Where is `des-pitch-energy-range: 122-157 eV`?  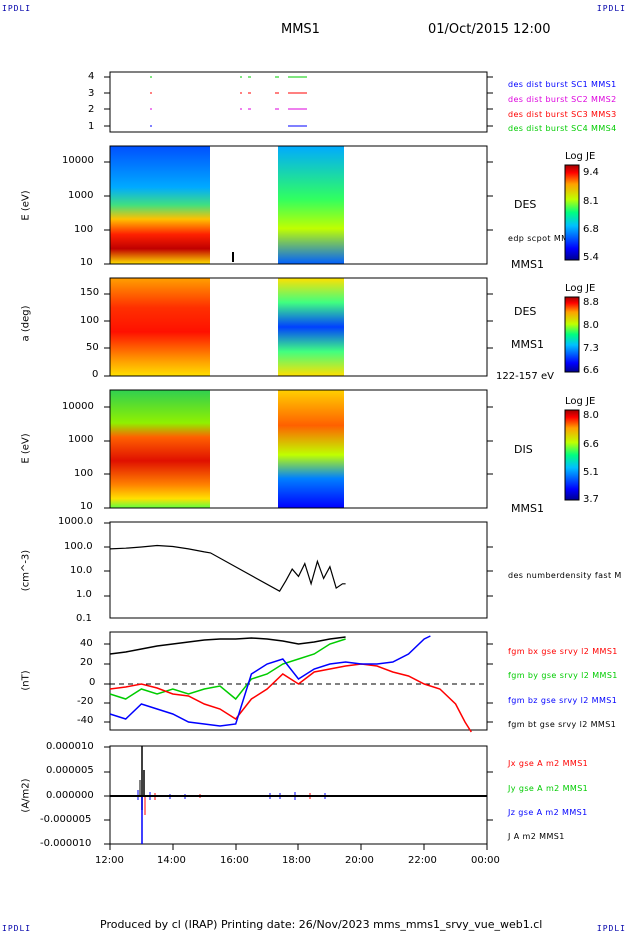 des-pitch-energy-range: 122-157 eV is located at coordinates (525, 376).